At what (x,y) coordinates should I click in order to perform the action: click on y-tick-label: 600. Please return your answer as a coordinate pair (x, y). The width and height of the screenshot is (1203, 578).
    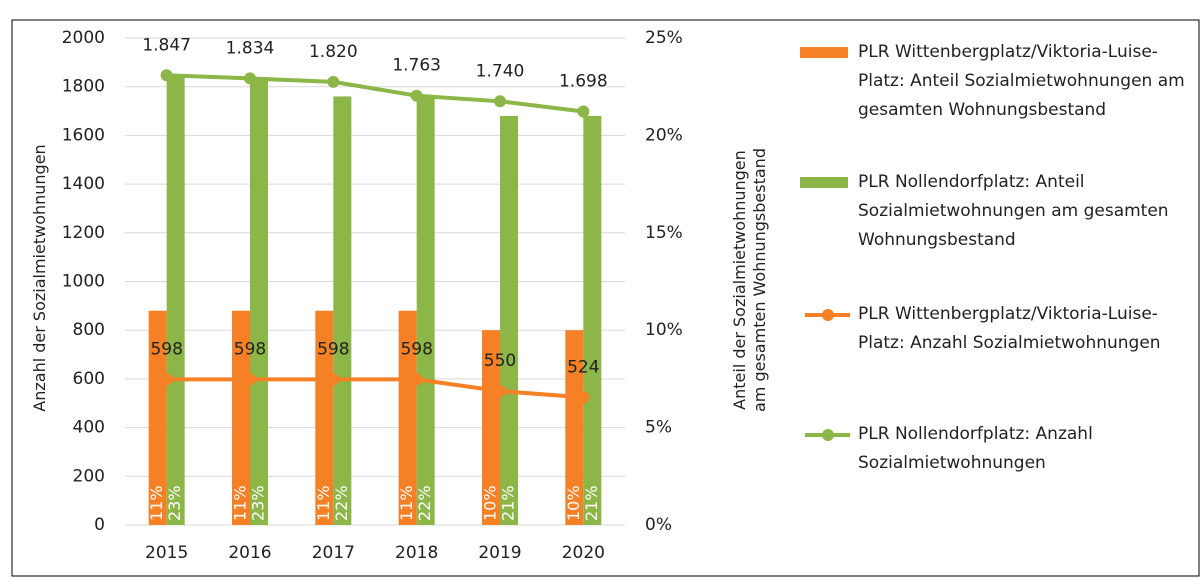
    Looking at the image, I should click on (89, 379).